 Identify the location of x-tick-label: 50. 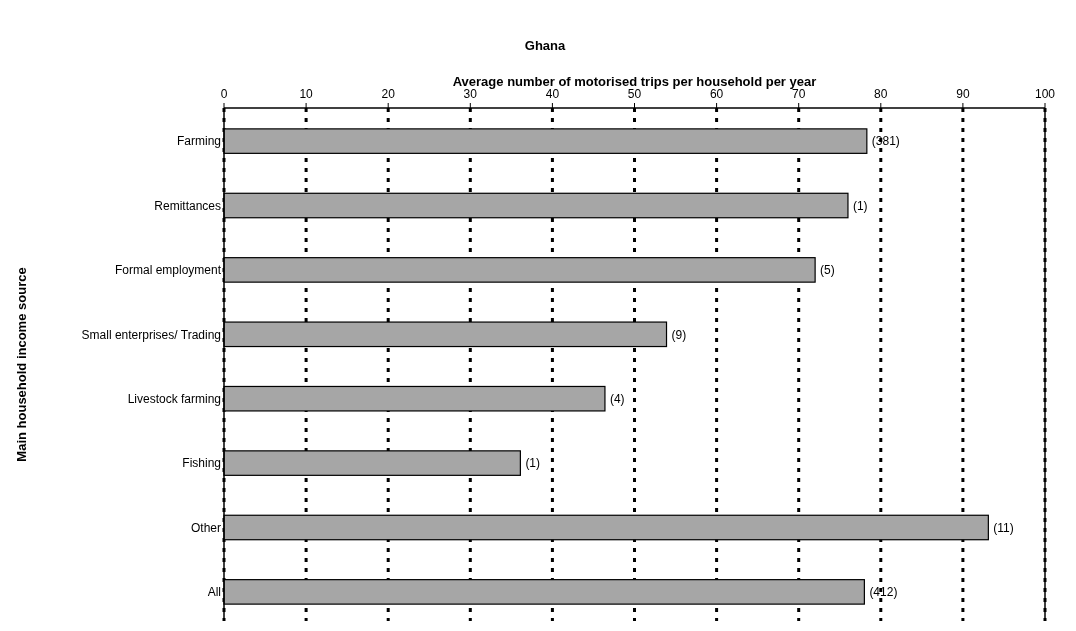
(634, 94).